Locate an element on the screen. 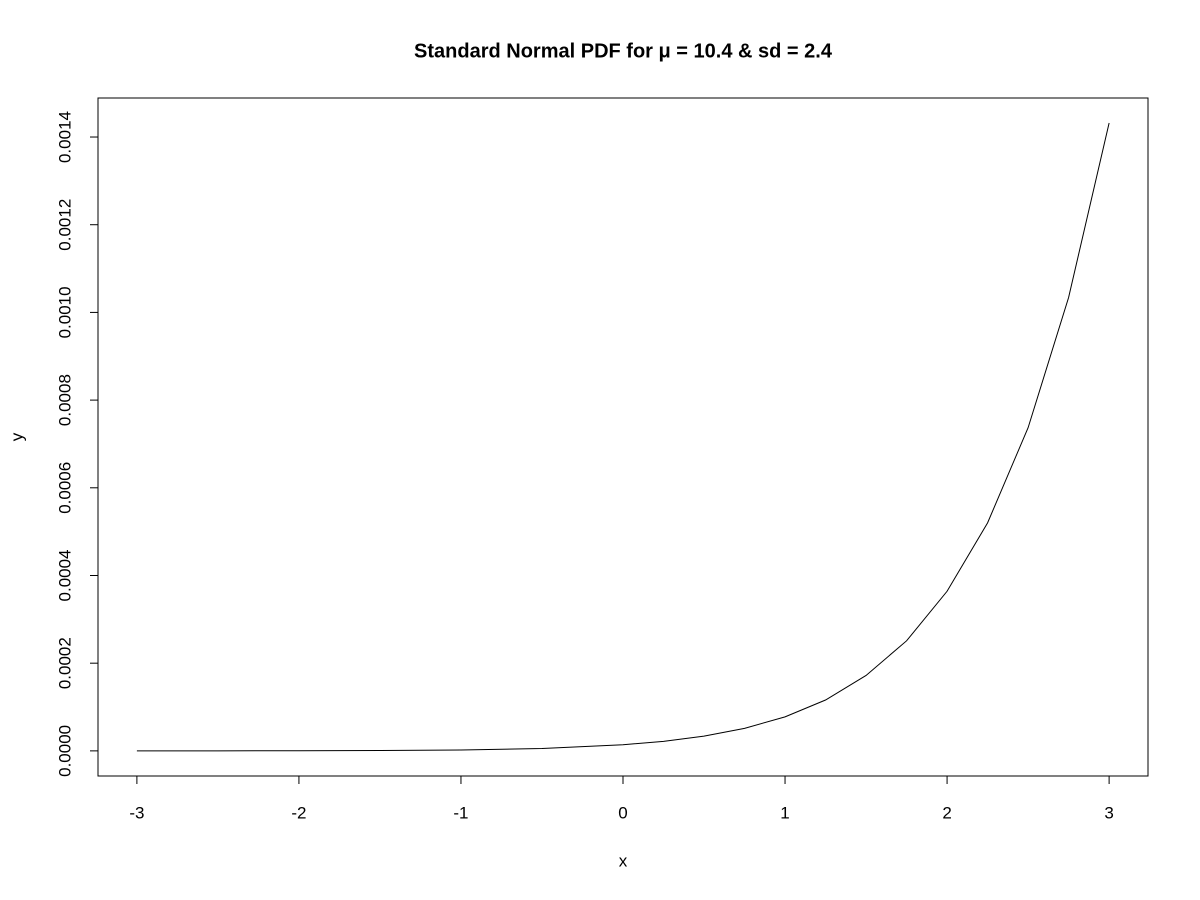 This screenshot has height=900, width=1200. x-axis-label: x is located at coordinates (623, 860).